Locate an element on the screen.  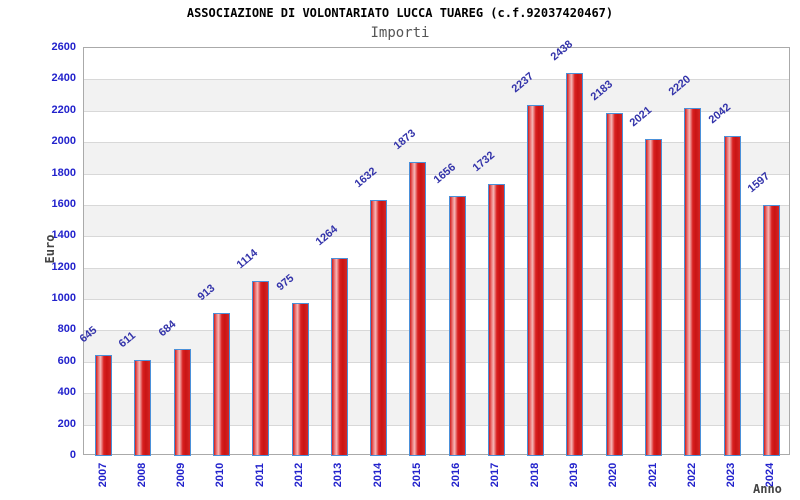
x-tick-label: 2009 is located at coordinates (181, 475).